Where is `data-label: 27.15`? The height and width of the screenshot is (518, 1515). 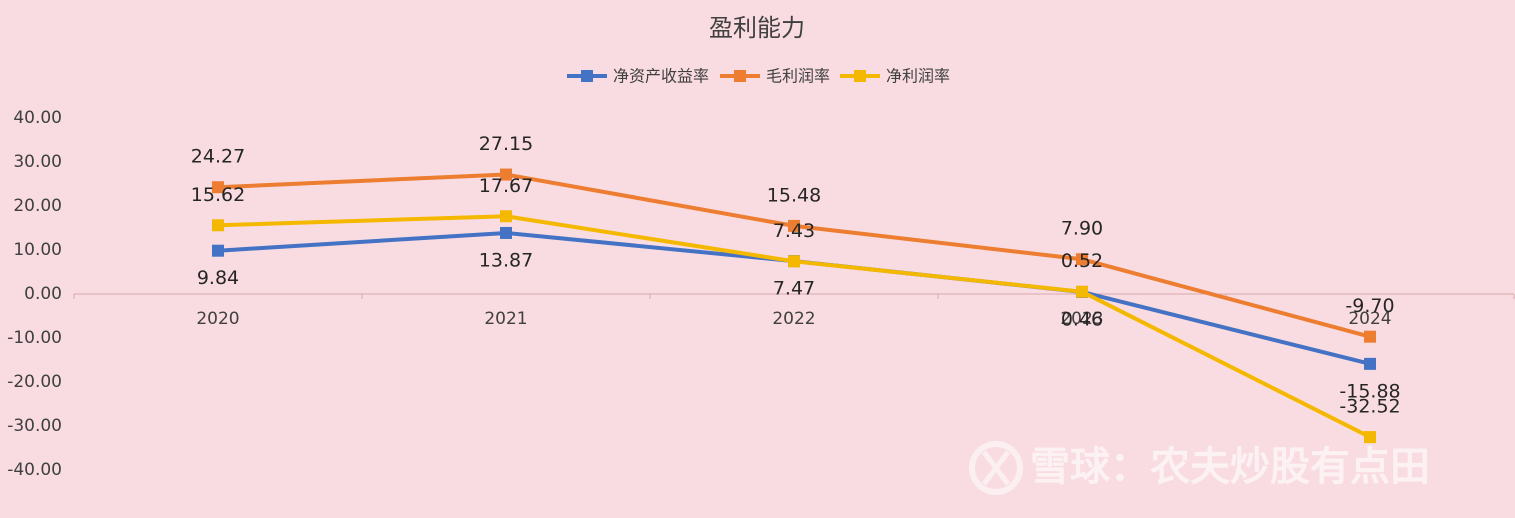 data-label: 27.15 is located at coordinates (506, 144).